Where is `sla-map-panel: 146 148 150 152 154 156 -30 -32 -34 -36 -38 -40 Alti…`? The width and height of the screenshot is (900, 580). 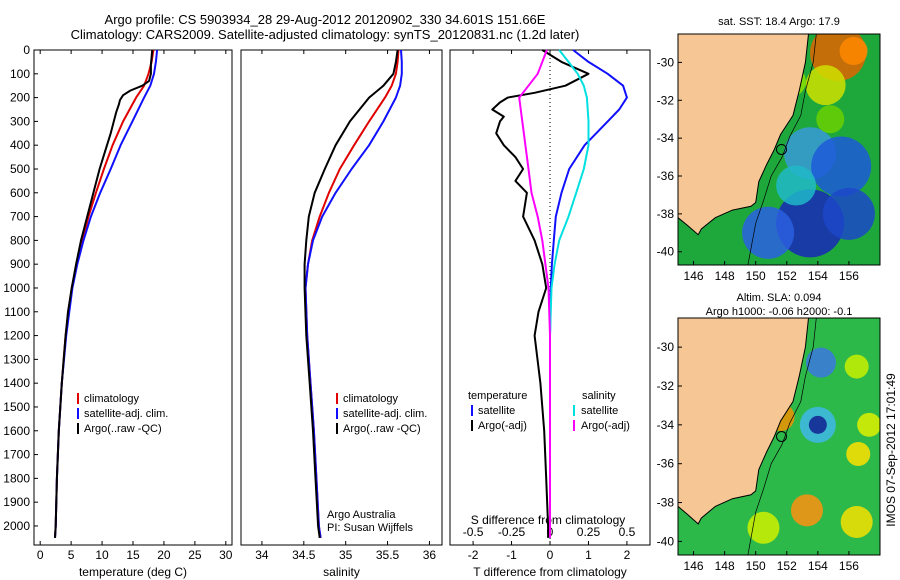
sla-map-panel: 146 148 150 152 154 156 -30 -32 -34 -36 -38 -40 Alti… is located at coordinates (769, 432).